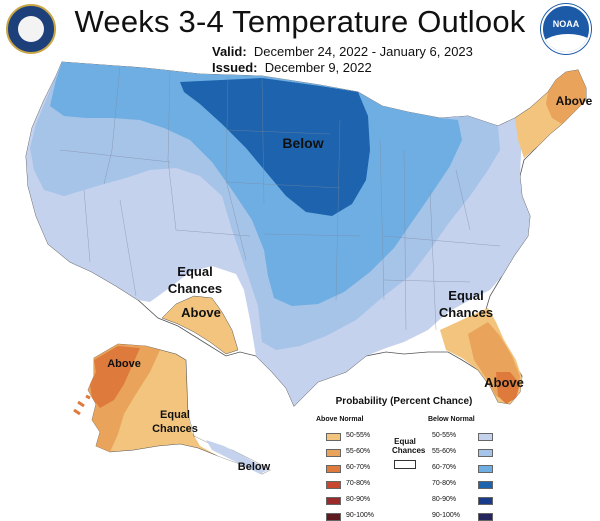 The image size is (600, 521). Describe the element at coordinates (574, 101) in the screenshot. I see `label-above-ne: Above` at that location.